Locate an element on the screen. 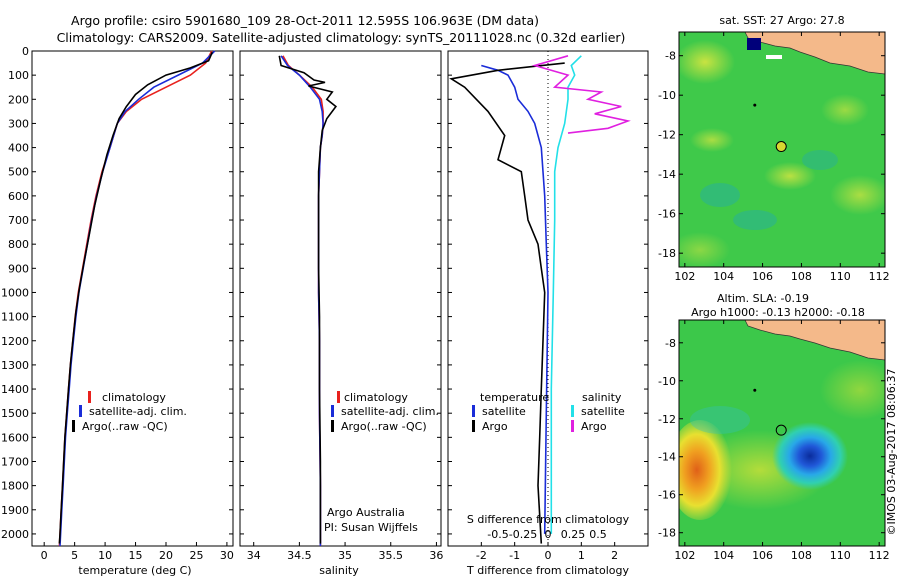  salinity-xlabel: salinity is located at coordinates (339, 570).